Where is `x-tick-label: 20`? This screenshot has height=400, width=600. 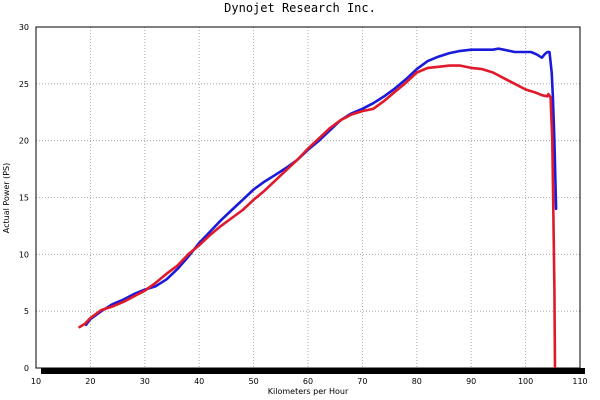
x-tick-label: 20 is located at coordinates (90, 381).